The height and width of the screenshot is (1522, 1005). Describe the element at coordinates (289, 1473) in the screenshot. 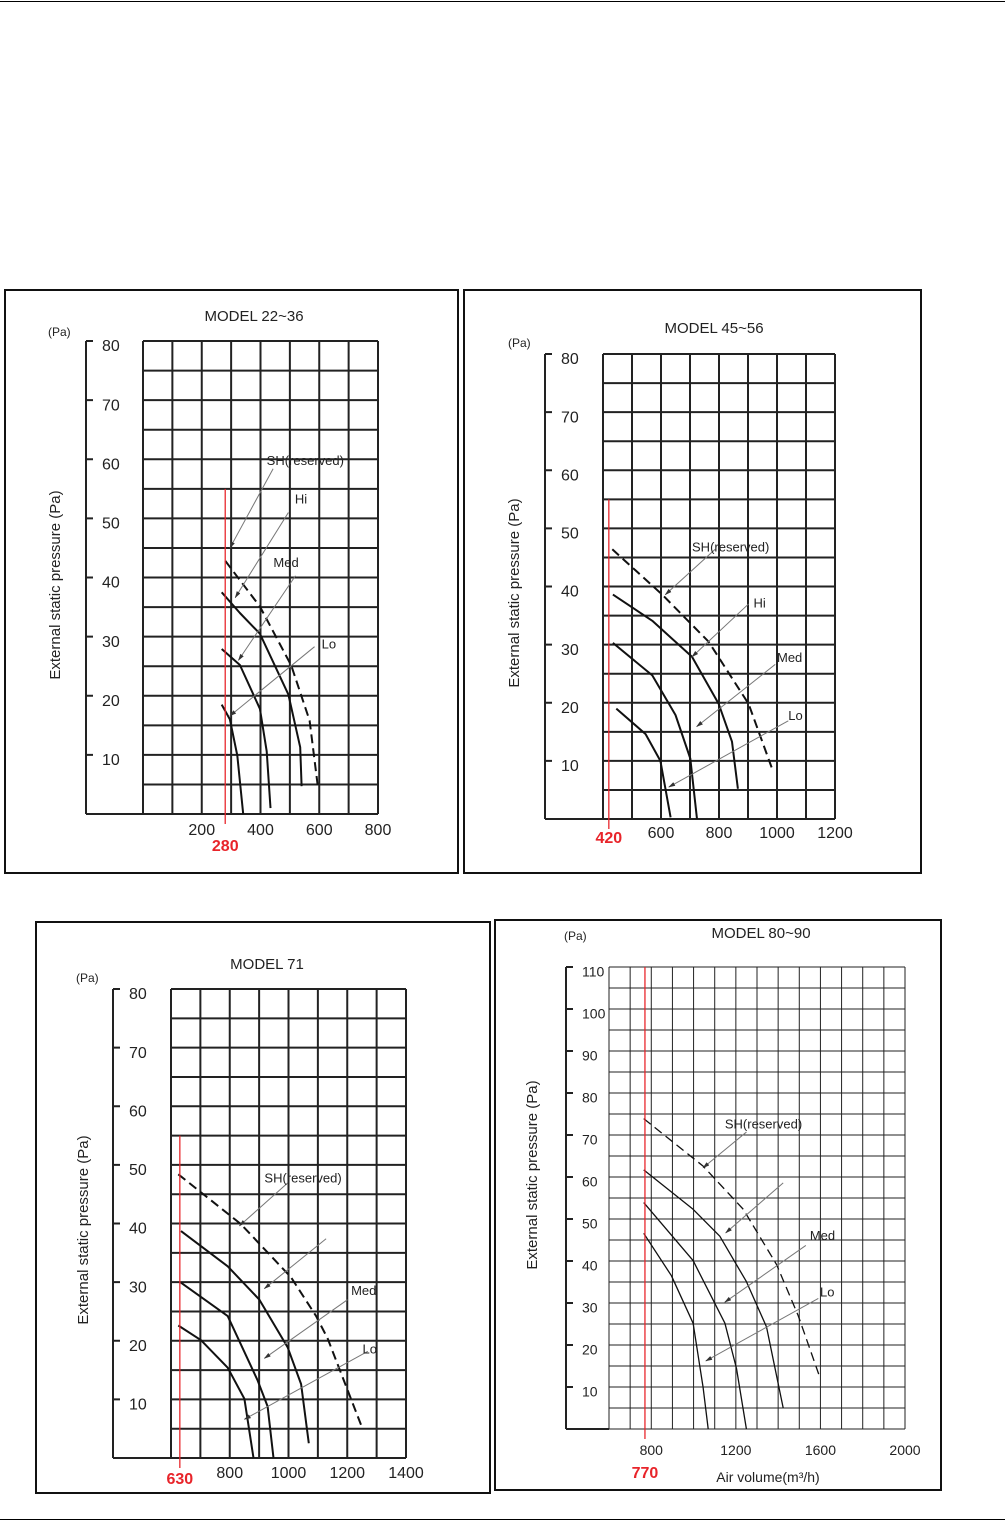

I see `x-tick-label: 1000` at that location.